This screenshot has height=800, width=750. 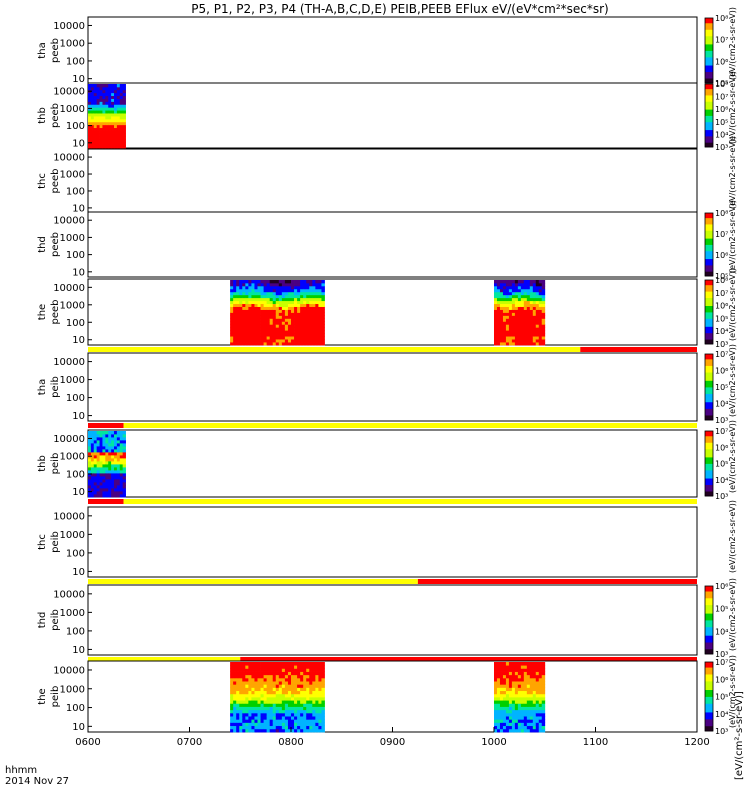 What do you see at coordinates (78, 492) in the screenshot?
I see `y-tick-label-thb-peib: 10` at bounding box center [78, 492].